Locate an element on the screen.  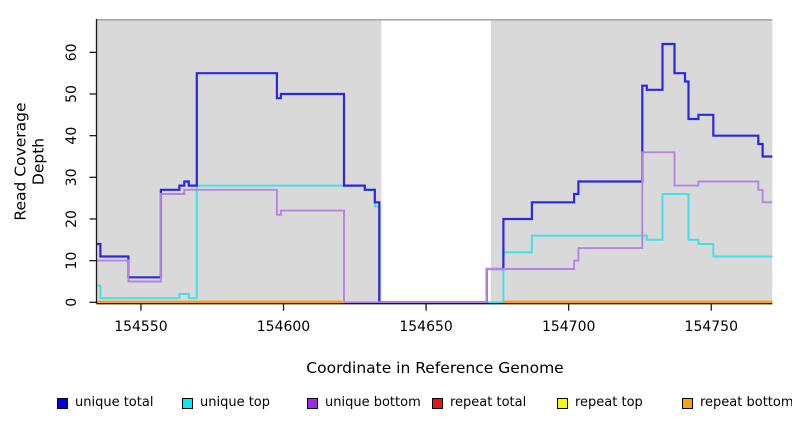
x-tick-label: 154650 is located at coordinates (425, 327).